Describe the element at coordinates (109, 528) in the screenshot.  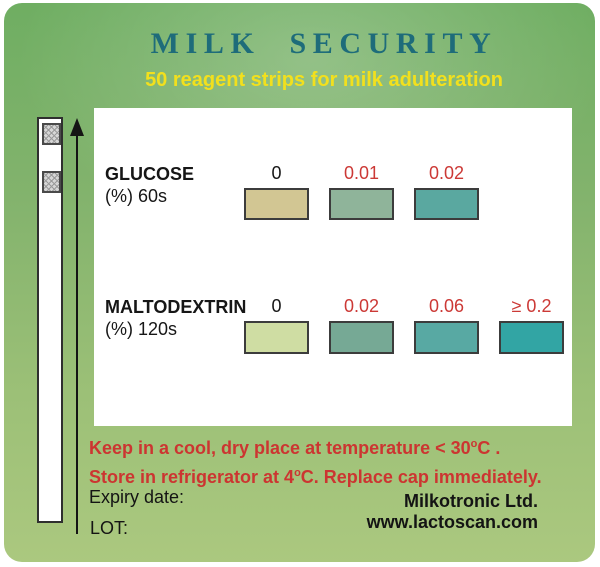
I see `lot-label: LOT:` at that location.